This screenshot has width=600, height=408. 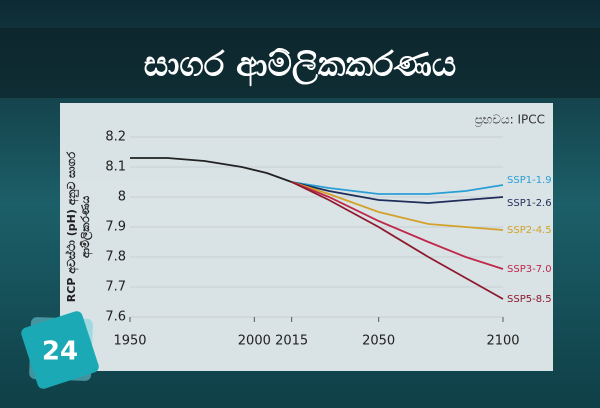 I want to click on badge-text: 24, so click(x=60, y=352).